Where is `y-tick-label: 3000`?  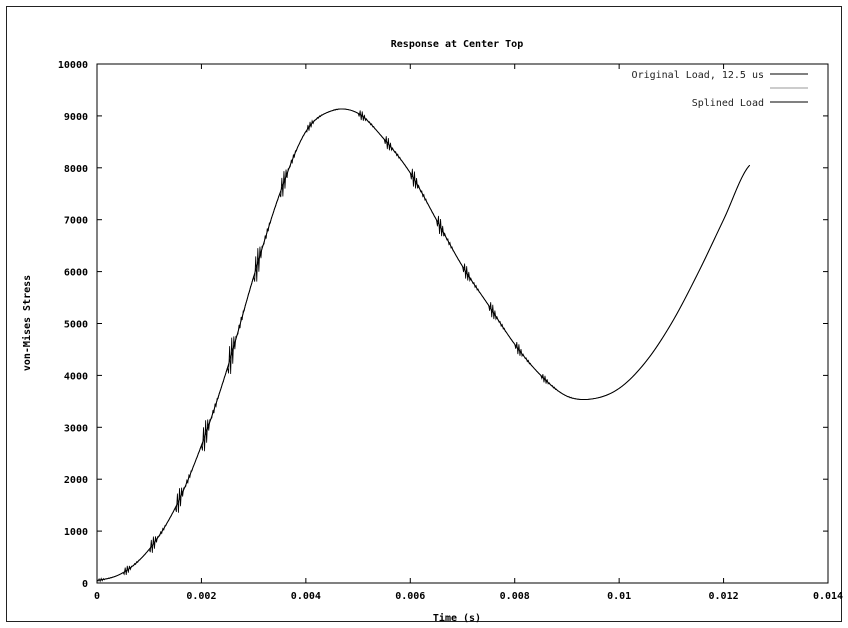
y-tick-label: 3000 is located at coordinates (76, 428).